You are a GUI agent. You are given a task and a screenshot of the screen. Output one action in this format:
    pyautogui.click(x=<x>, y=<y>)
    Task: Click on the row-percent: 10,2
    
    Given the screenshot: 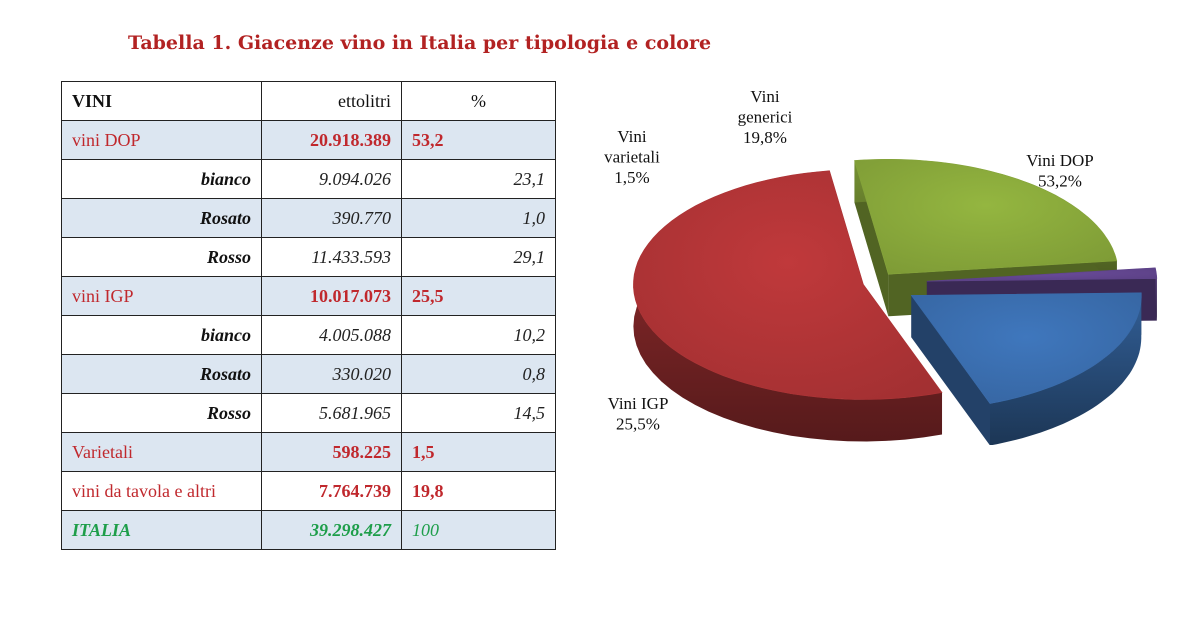 What is the action you would take?
    pyautogui.click(x=478, y=335)
    